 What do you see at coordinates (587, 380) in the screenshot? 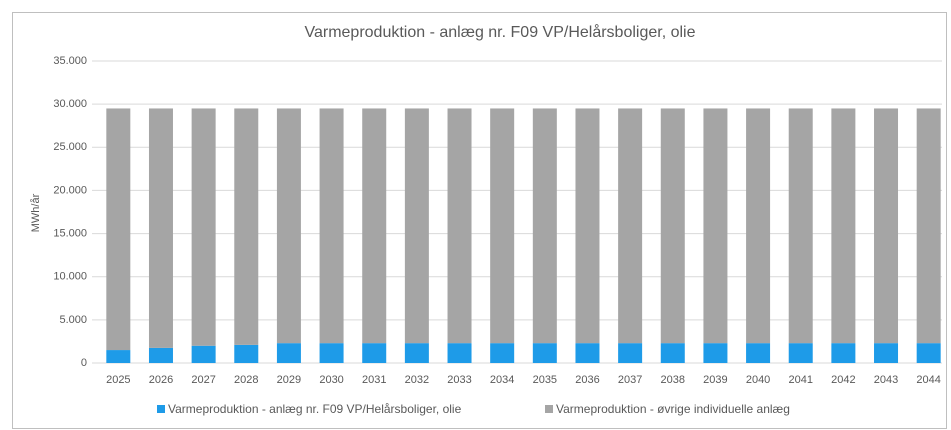
I see `x-tick-label: 2036` at bounding box center [587, 380].